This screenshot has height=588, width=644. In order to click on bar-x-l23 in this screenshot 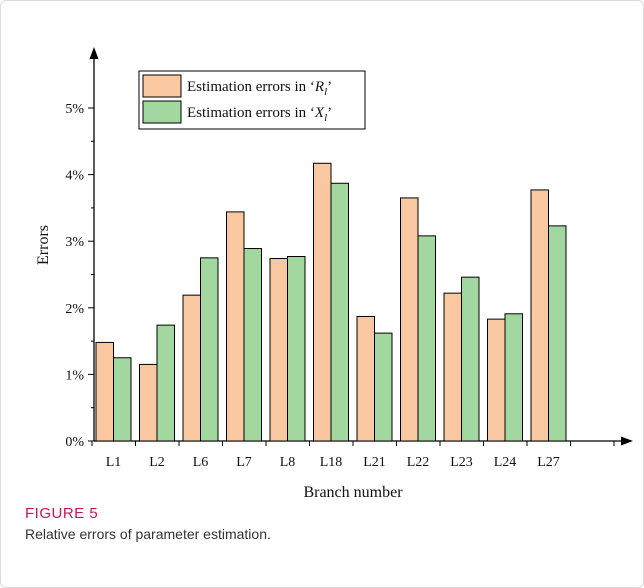, I will do `click(470, 359)`.